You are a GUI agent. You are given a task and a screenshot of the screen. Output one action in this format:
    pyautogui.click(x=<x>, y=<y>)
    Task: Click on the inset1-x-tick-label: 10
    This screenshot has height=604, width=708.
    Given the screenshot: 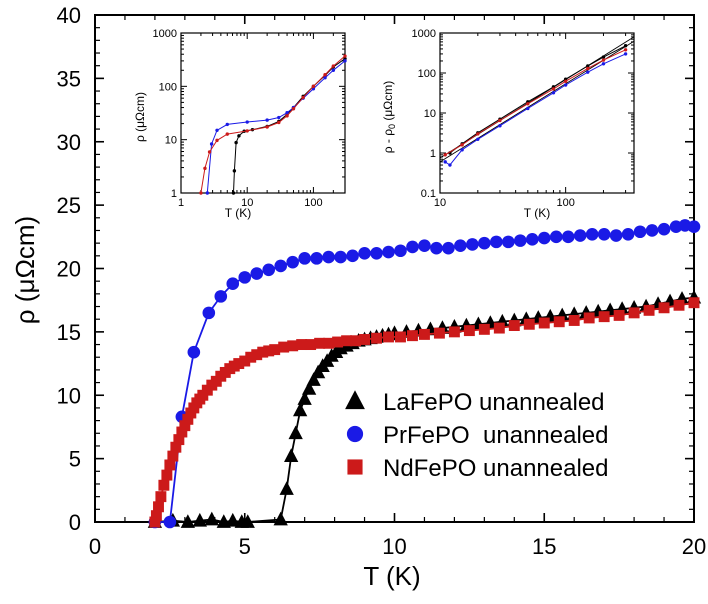 What is the action you would take?
    pyautogui.click(x=247, y=203)
    